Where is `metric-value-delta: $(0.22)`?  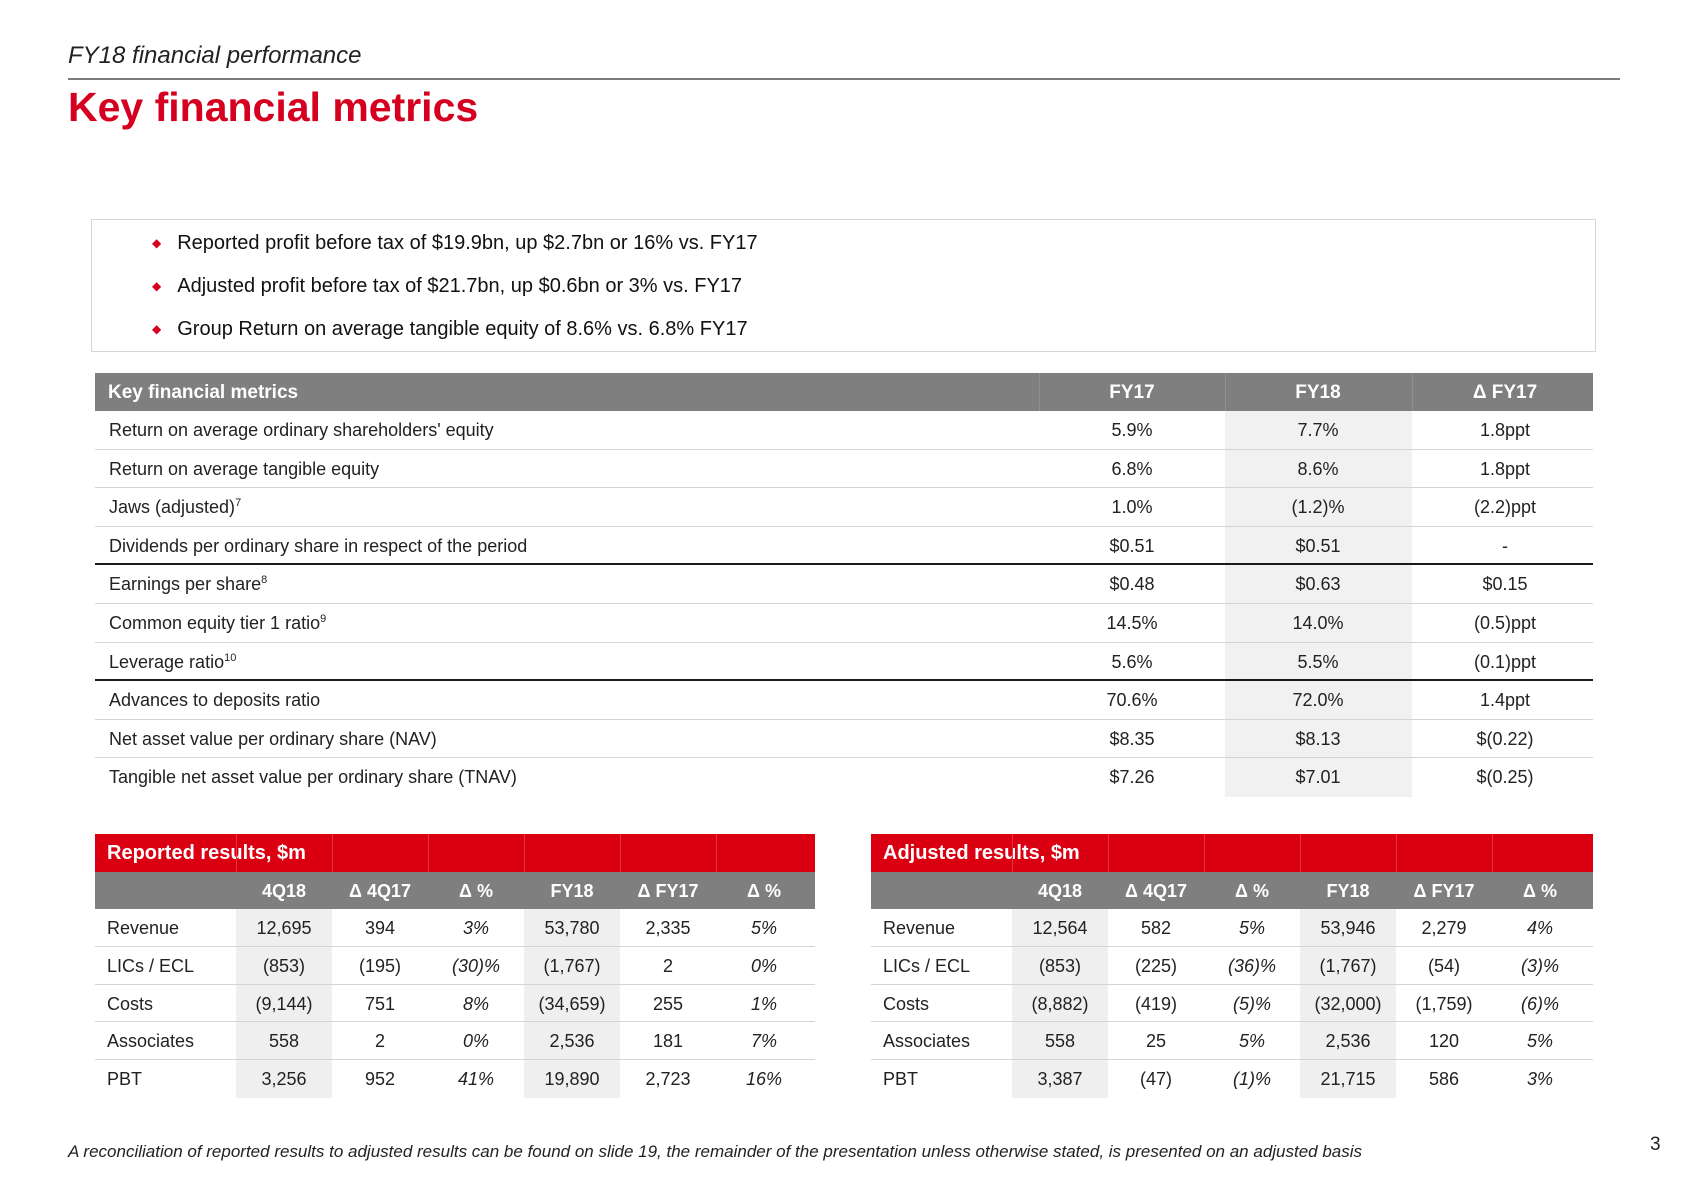 metric-value-delta: $(0.22) is located at coordinates (1505, 738).